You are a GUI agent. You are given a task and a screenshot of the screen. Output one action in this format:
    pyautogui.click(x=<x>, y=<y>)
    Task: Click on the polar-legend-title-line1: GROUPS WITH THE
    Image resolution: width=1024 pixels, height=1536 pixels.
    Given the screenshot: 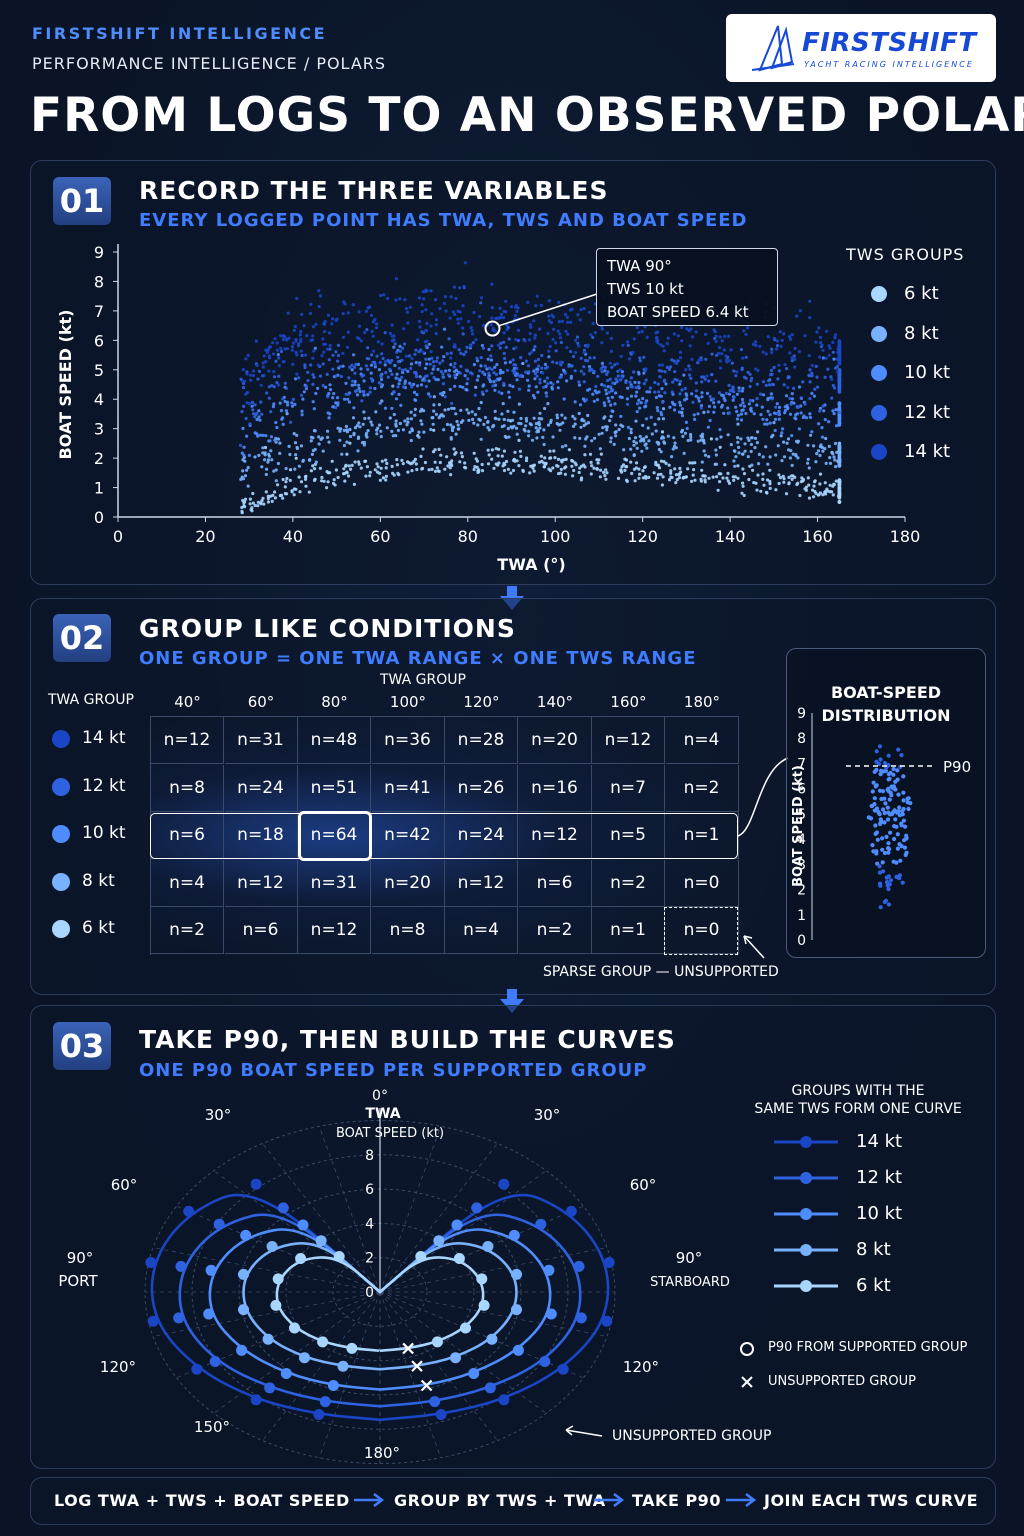 What is the action you would take?
    pyautogui.click(x=858, y=1091)
    